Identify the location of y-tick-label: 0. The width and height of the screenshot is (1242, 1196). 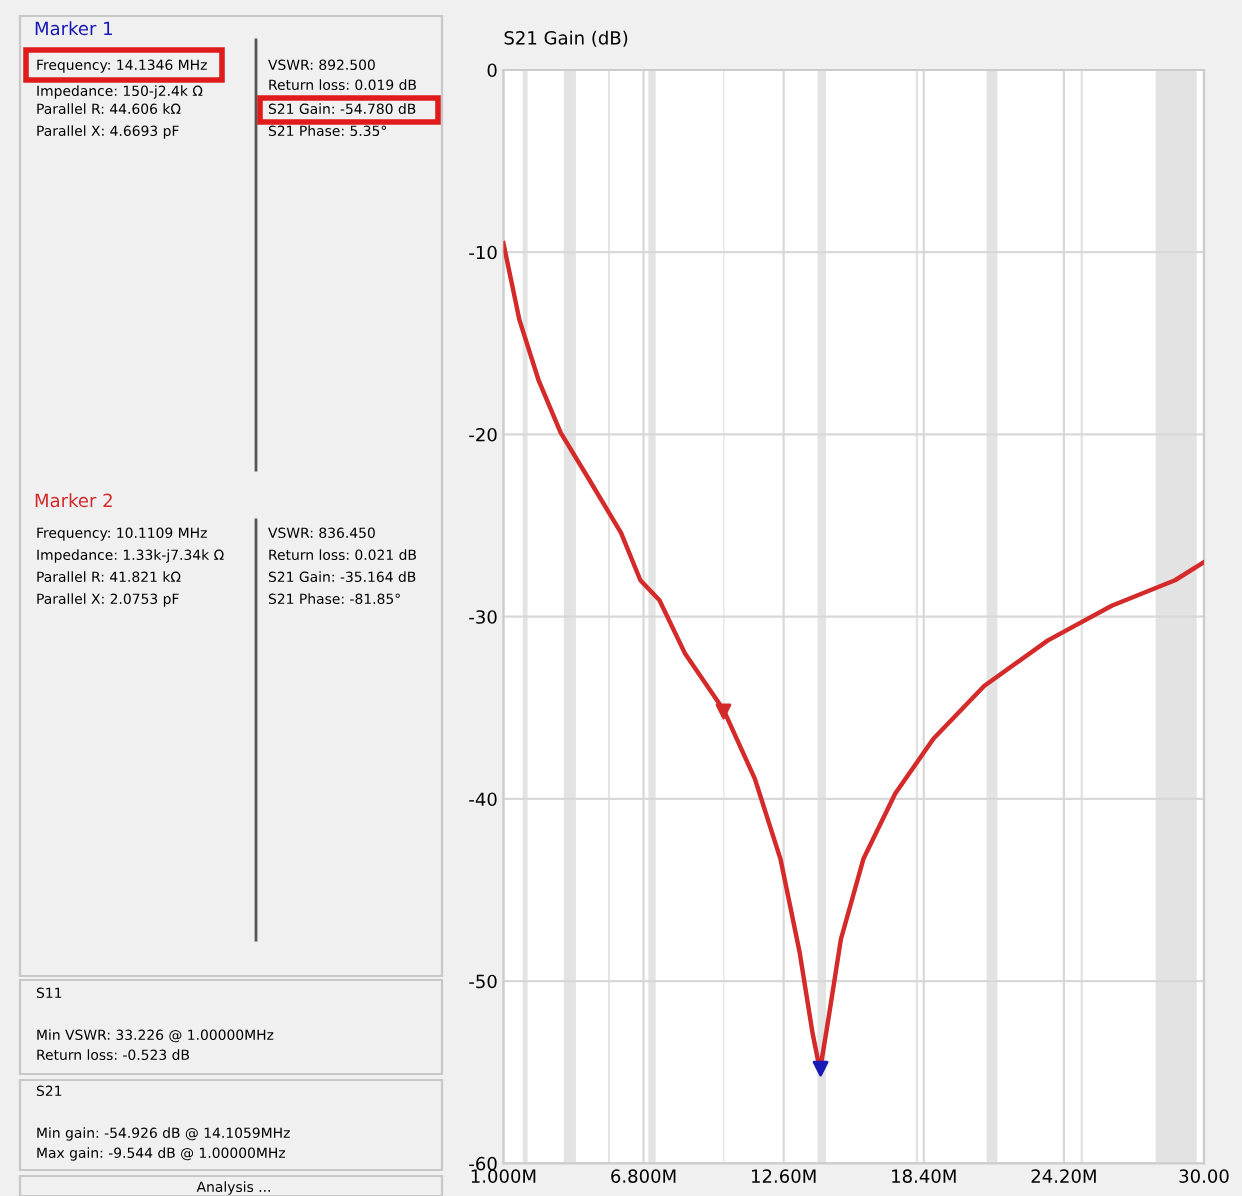
(492, 70).